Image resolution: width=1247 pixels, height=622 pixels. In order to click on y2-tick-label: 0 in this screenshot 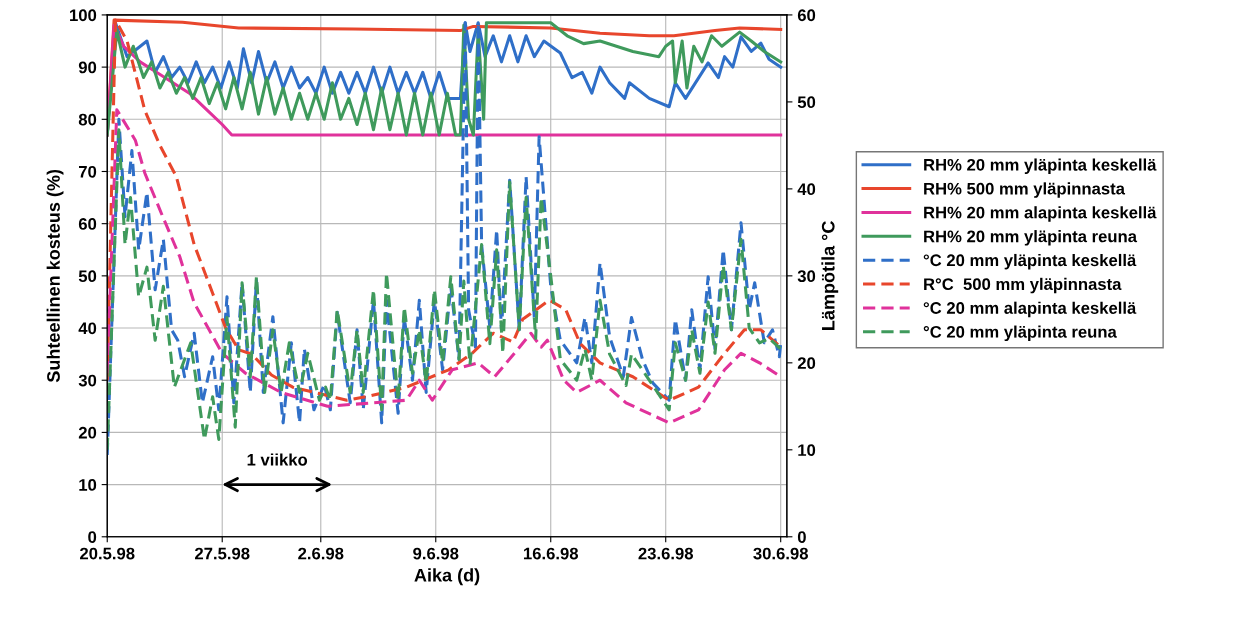, I will do `click(801, 537)`.